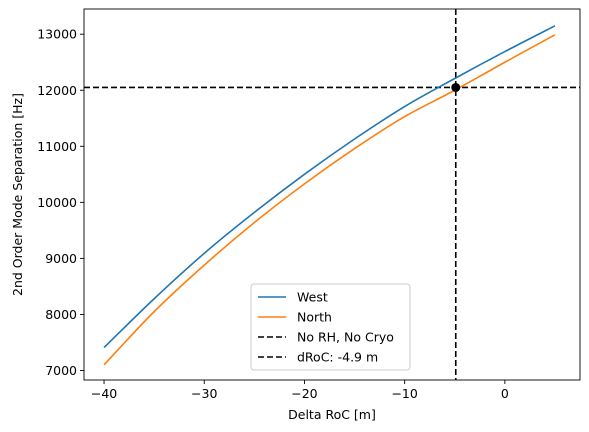  Describe the element at coordinates (57, 146) in the screenshot. I see `y-tick-label: 11000` at that location.